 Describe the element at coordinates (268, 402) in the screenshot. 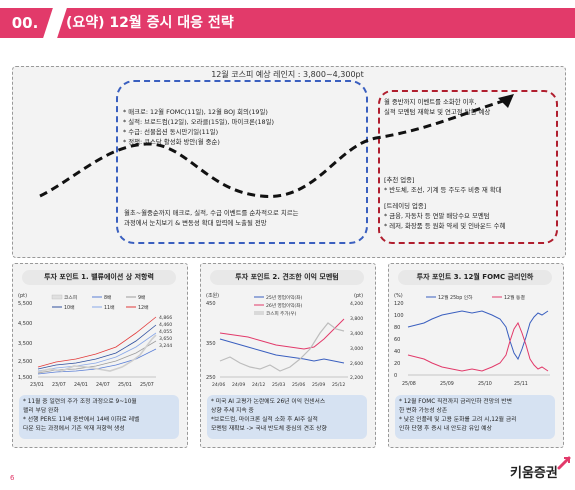

I see `note-line: * 미국 AI 고평가 논란에도 26년 이익 컨센서스` at that location.